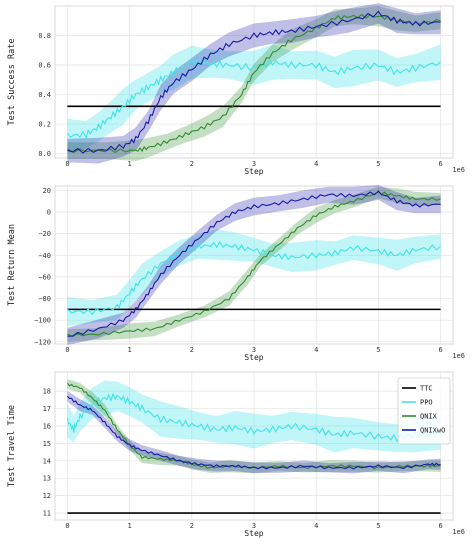 This screenshot has width=474, height=546. I want to click on y-tick-label: −120, so click(42, 342).